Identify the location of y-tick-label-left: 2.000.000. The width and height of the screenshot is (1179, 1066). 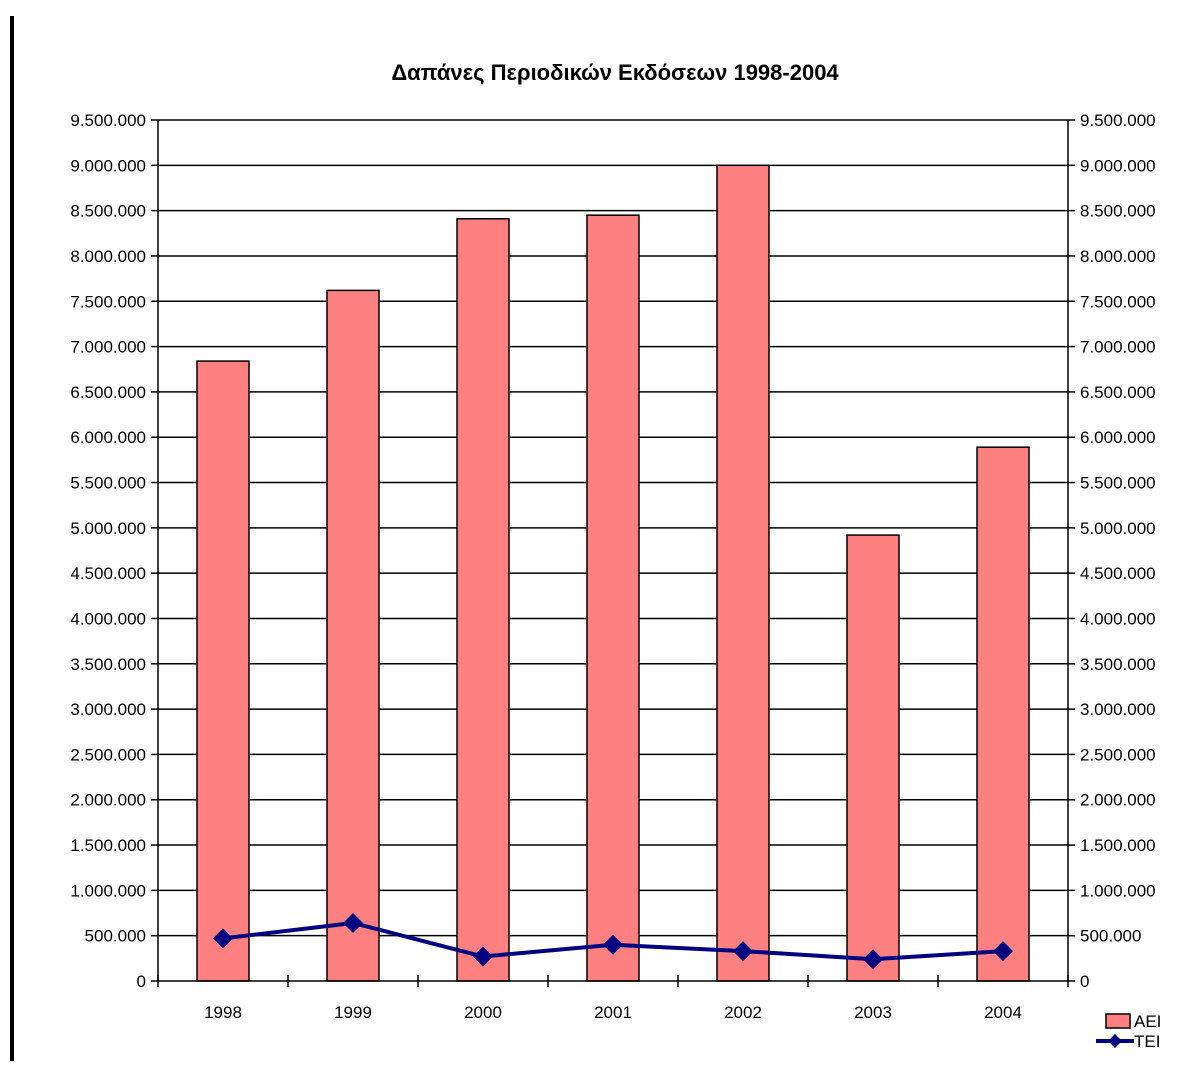
(108, 800).